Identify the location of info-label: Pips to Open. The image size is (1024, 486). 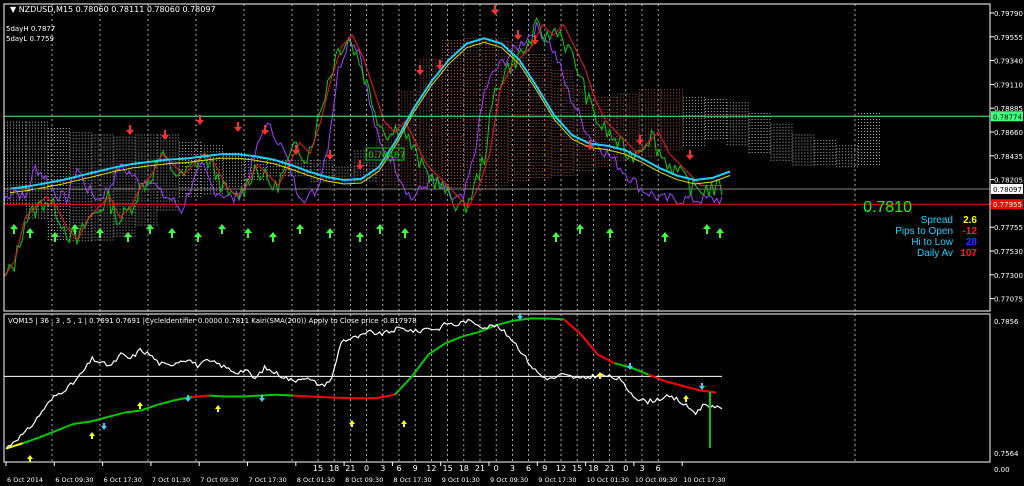
(924, 231).